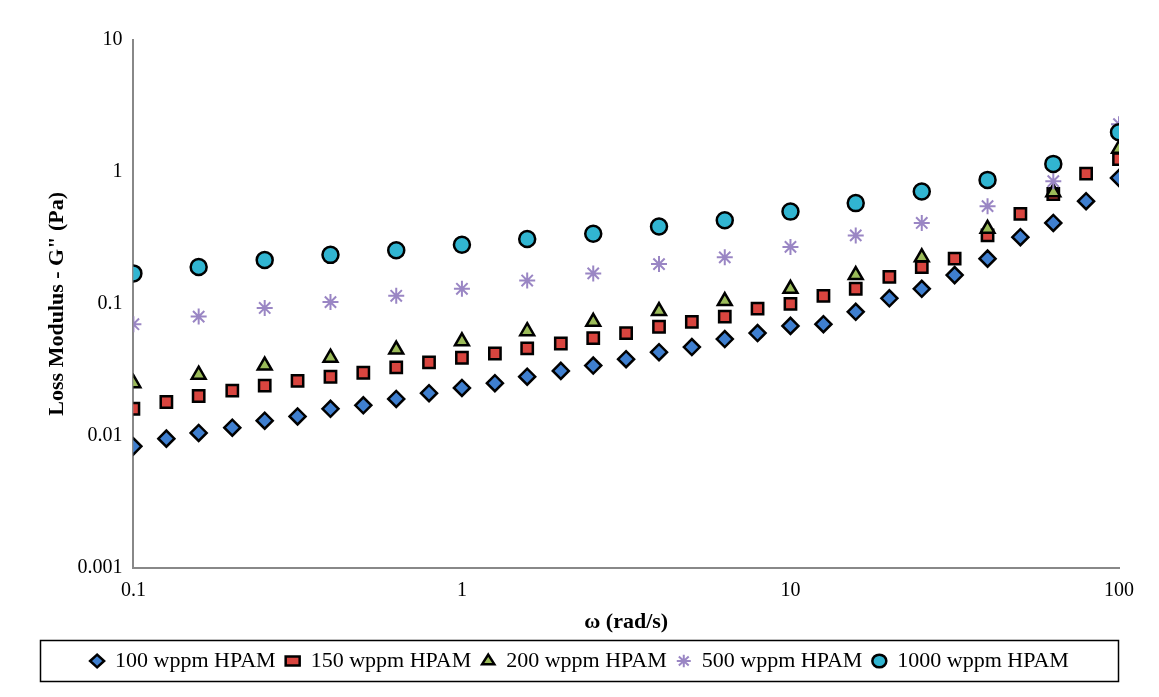  Describe the element at coordinates (391, 659) in the screenshot. I see `legend-label: 150 wppm HPAM` at that location.